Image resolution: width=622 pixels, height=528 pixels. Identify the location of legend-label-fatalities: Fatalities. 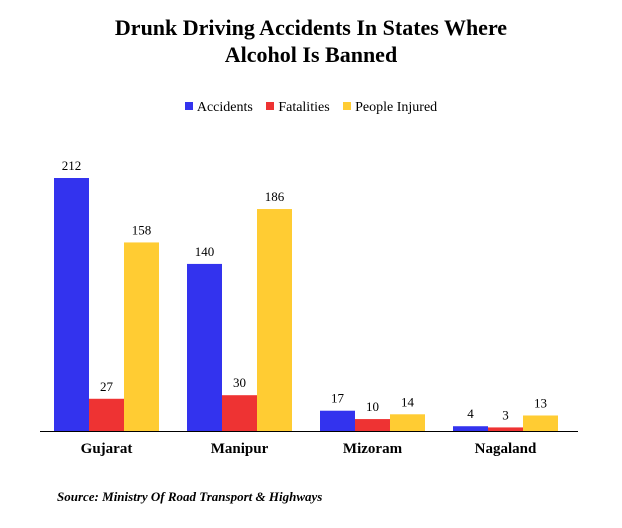
(304, 107).